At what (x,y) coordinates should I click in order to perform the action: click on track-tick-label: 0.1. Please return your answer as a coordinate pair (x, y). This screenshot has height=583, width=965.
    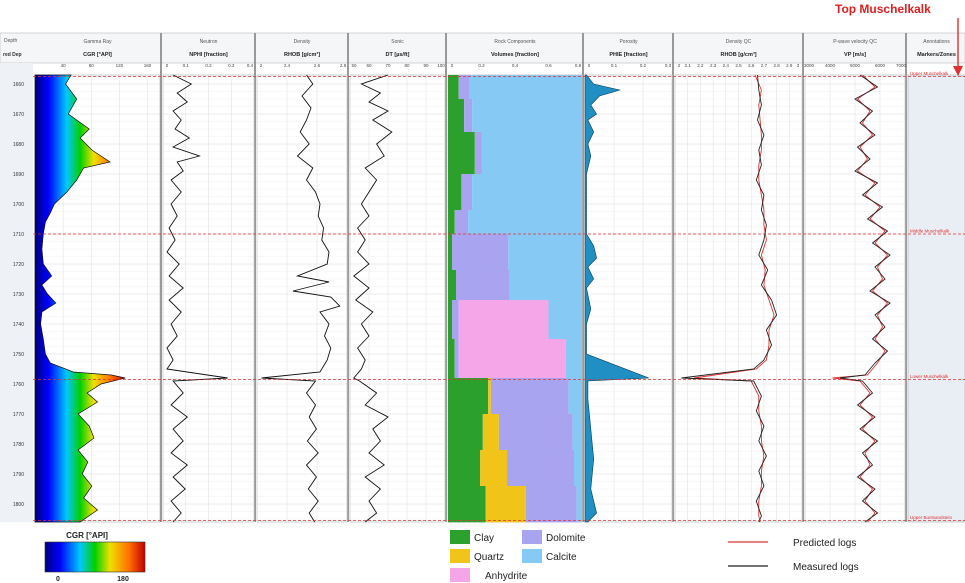
    Looking at the image, I should click on (186, 65).